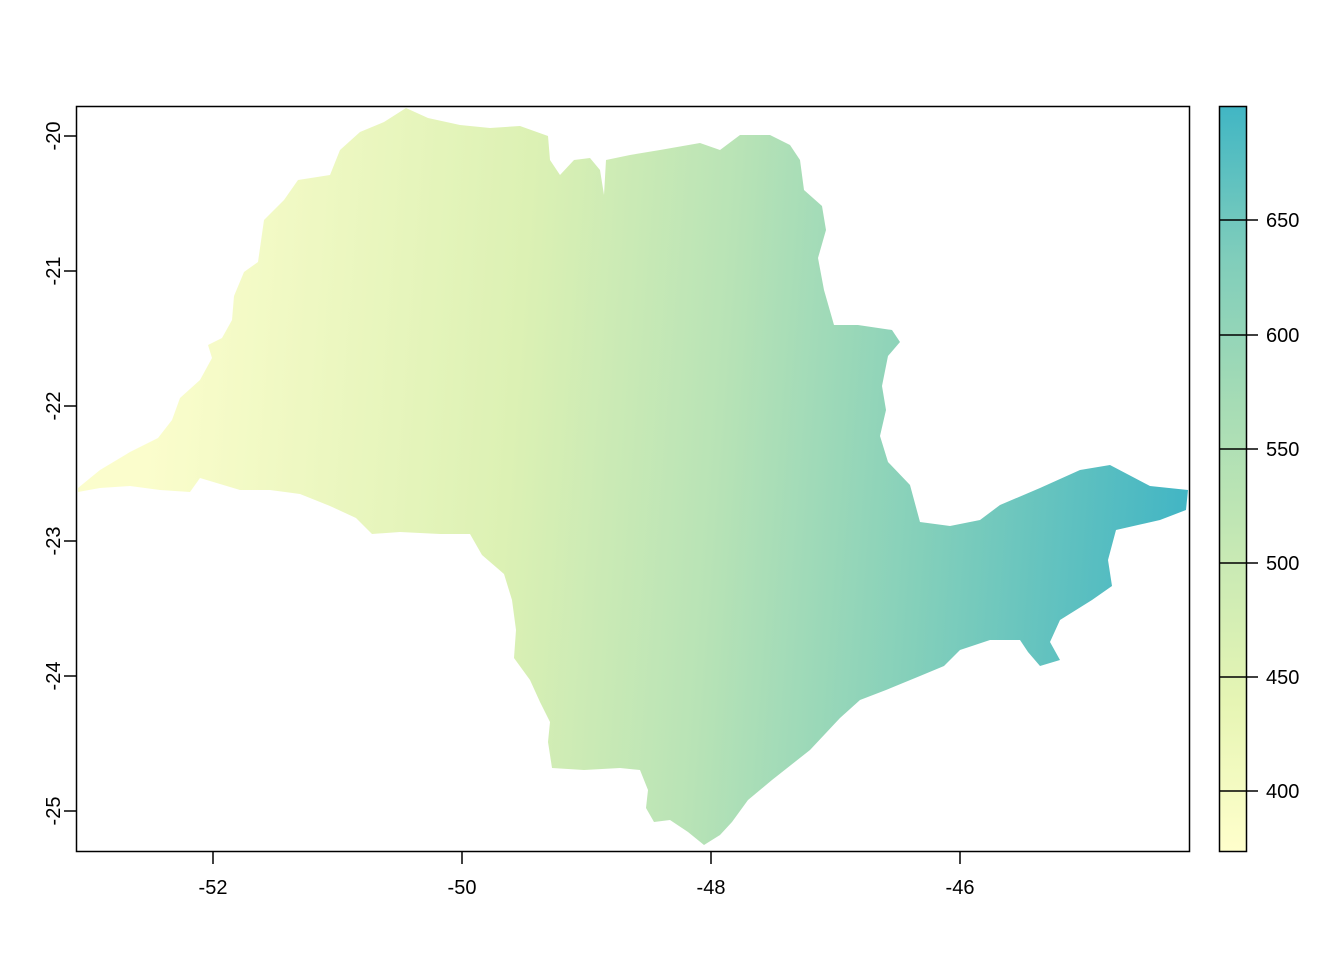 This screenshot has width=1344, height=960. I want to click on legend-tick-label: 650, so click(1282, 221).